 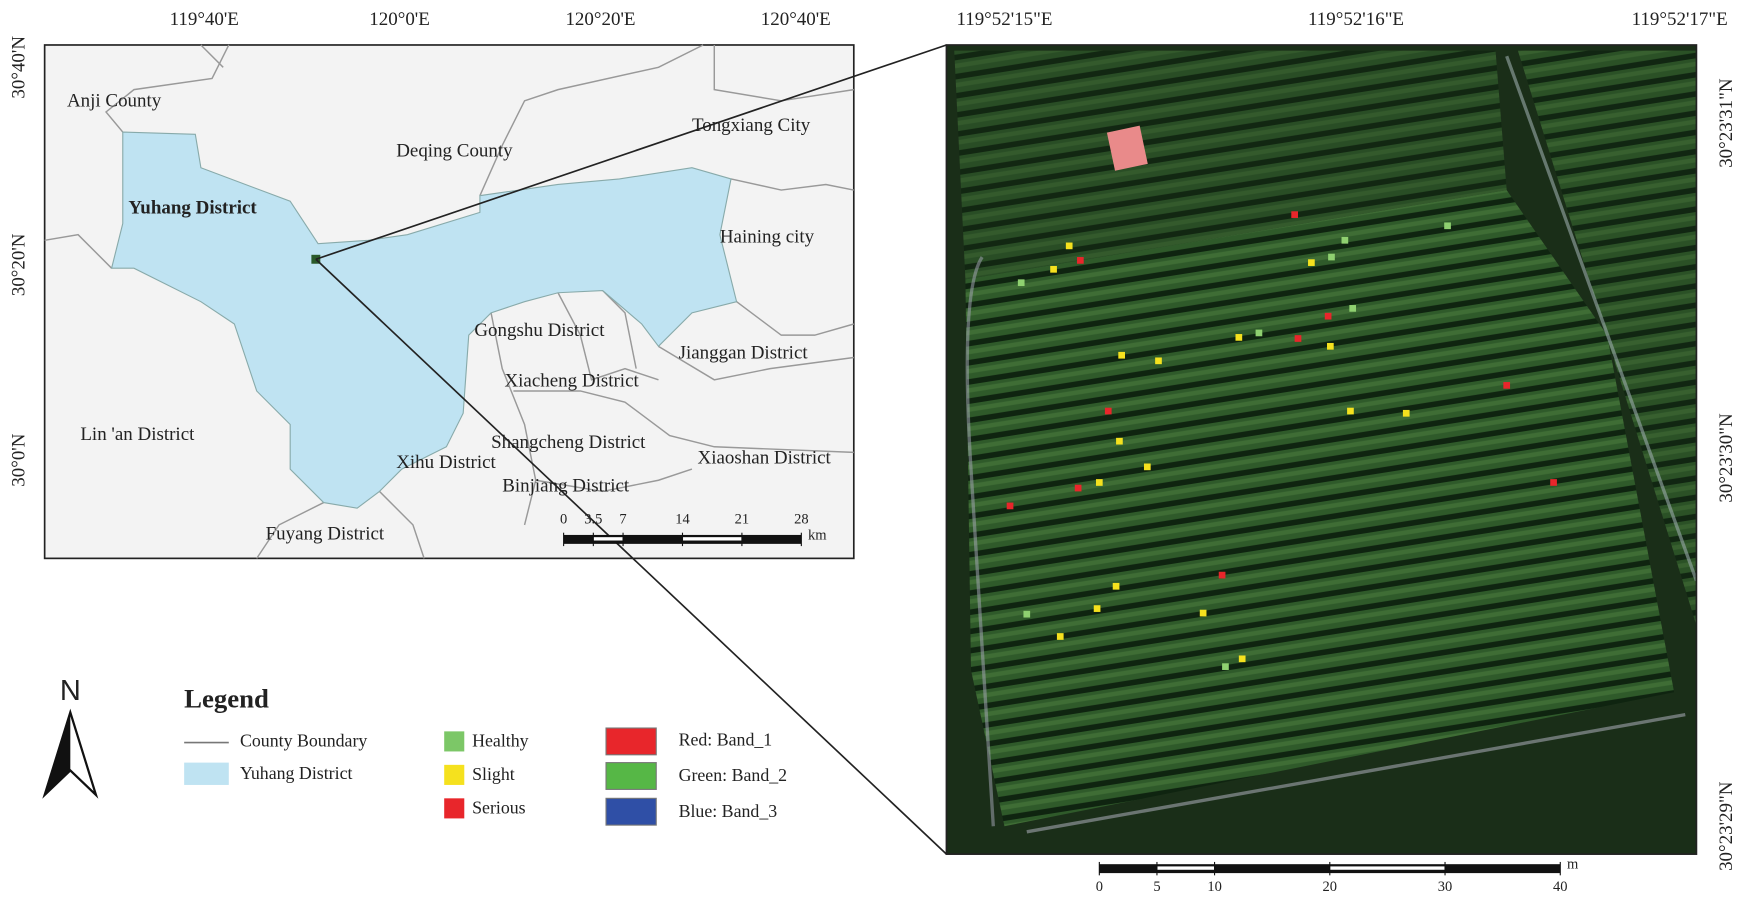 I want to click on scale-label: 20, so click(x=1330, y=887).